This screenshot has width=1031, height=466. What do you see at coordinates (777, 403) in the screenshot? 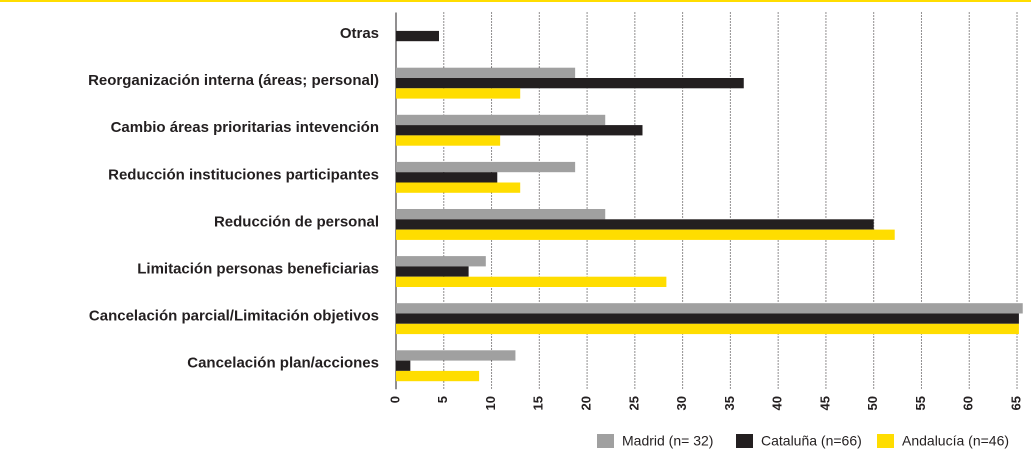
I see `x-tick-label: 40` at bounding box center [777, 403].